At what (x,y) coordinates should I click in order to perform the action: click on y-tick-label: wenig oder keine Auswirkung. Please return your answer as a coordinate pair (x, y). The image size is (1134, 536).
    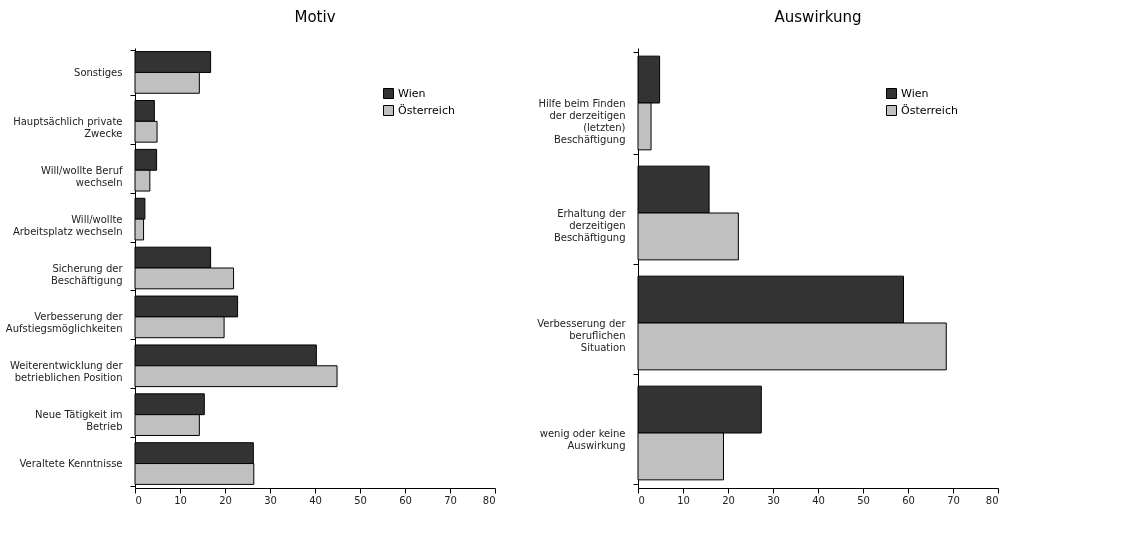
    Looking at the image, I should click on (582, 439).